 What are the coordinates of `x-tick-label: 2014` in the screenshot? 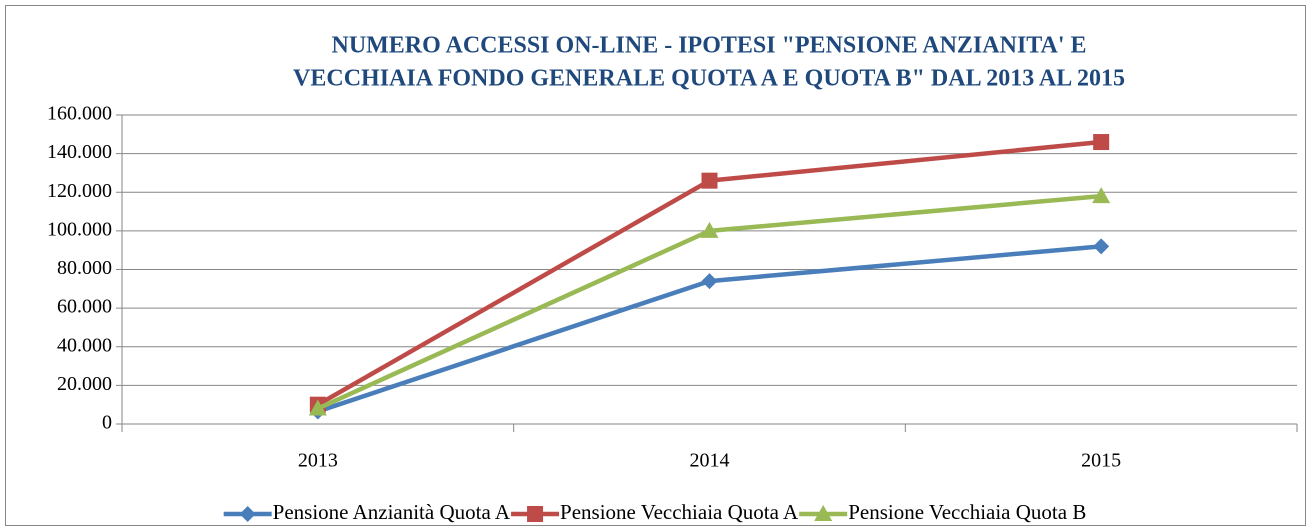 It's located at (710, 461).